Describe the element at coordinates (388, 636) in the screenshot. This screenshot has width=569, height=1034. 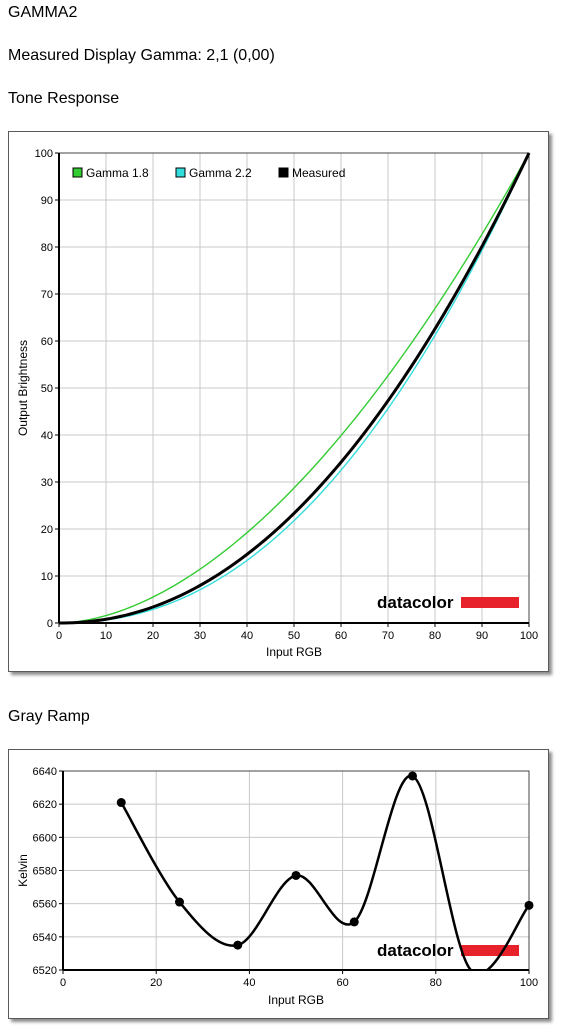
I see `x-tick-label: 70` at that location.